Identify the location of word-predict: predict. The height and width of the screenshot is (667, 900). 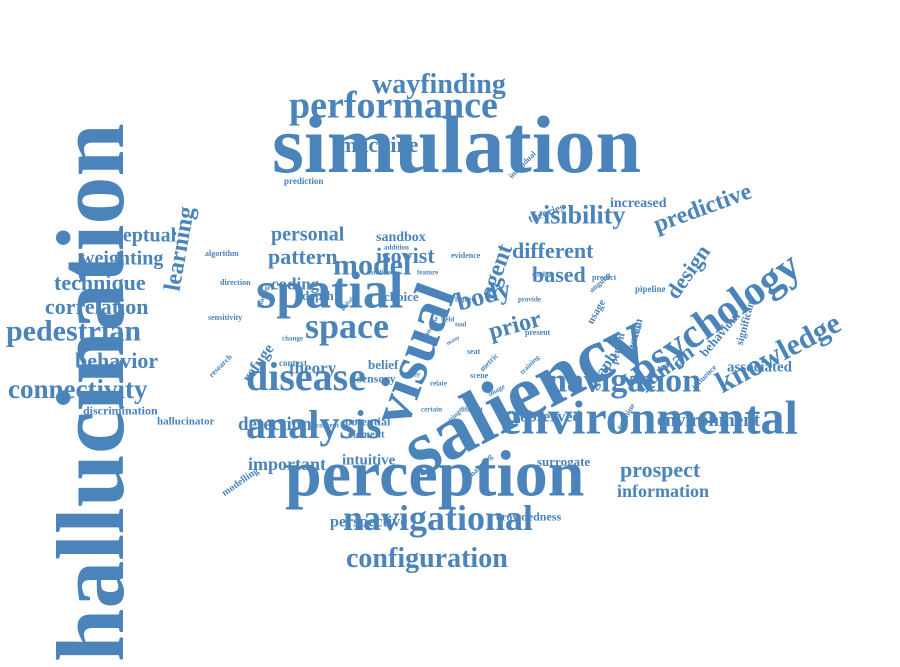
(604, 277).